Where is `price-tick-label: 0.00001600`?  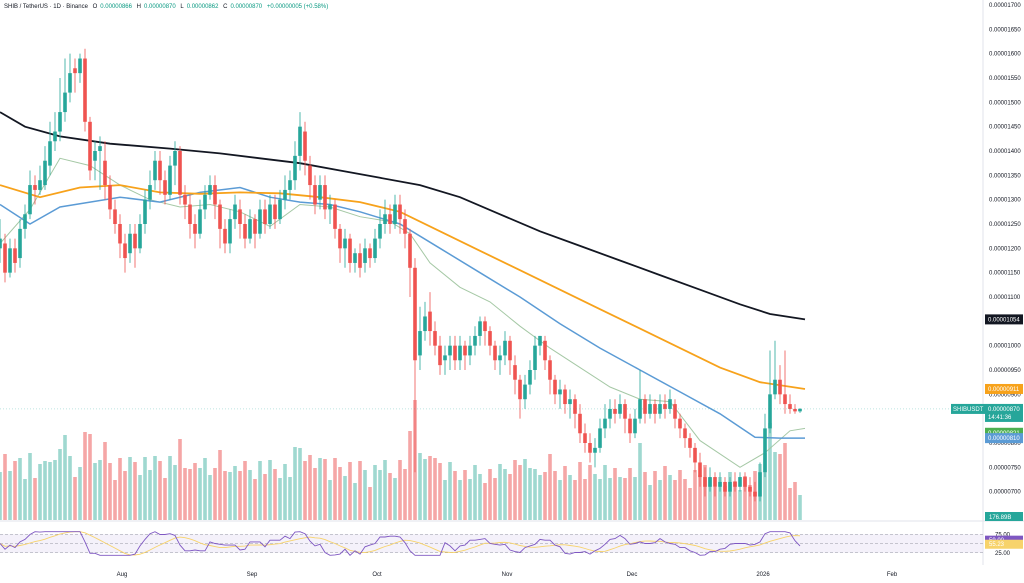 price-tick-label: 0.00001600 is located at coordinates (1005, 55).